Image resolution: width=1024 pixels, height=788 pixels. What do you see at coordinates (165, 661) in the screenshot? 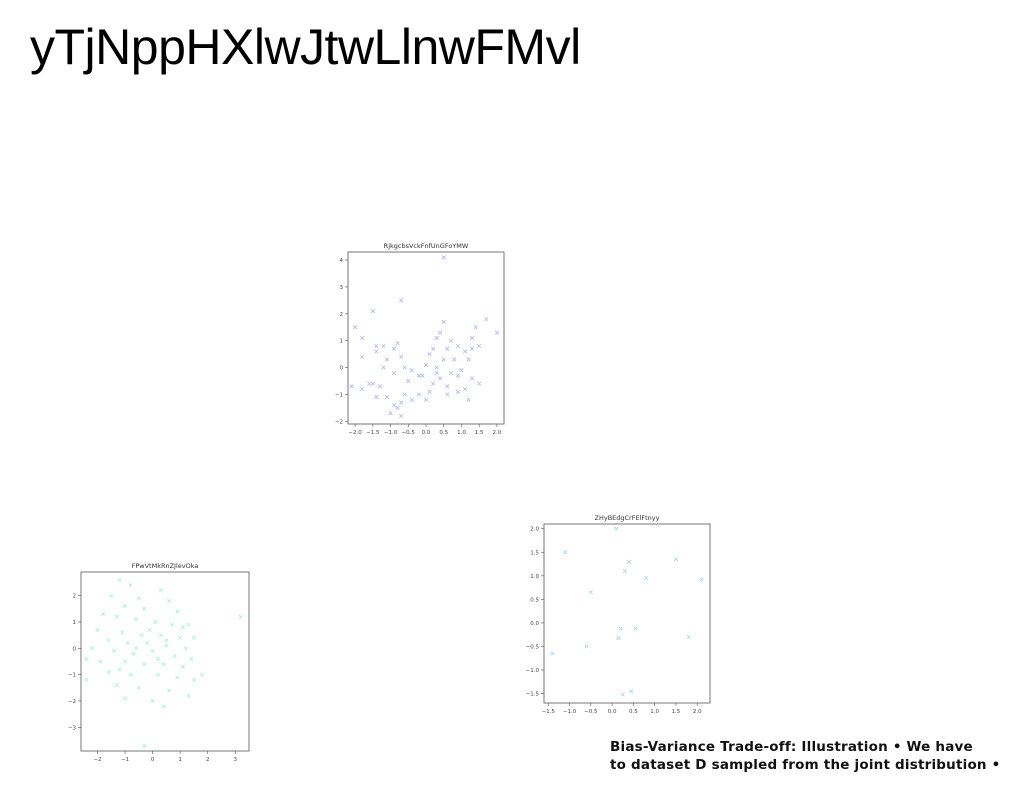
I see `chart2-plot-frame` at bounding box center [165, 661].